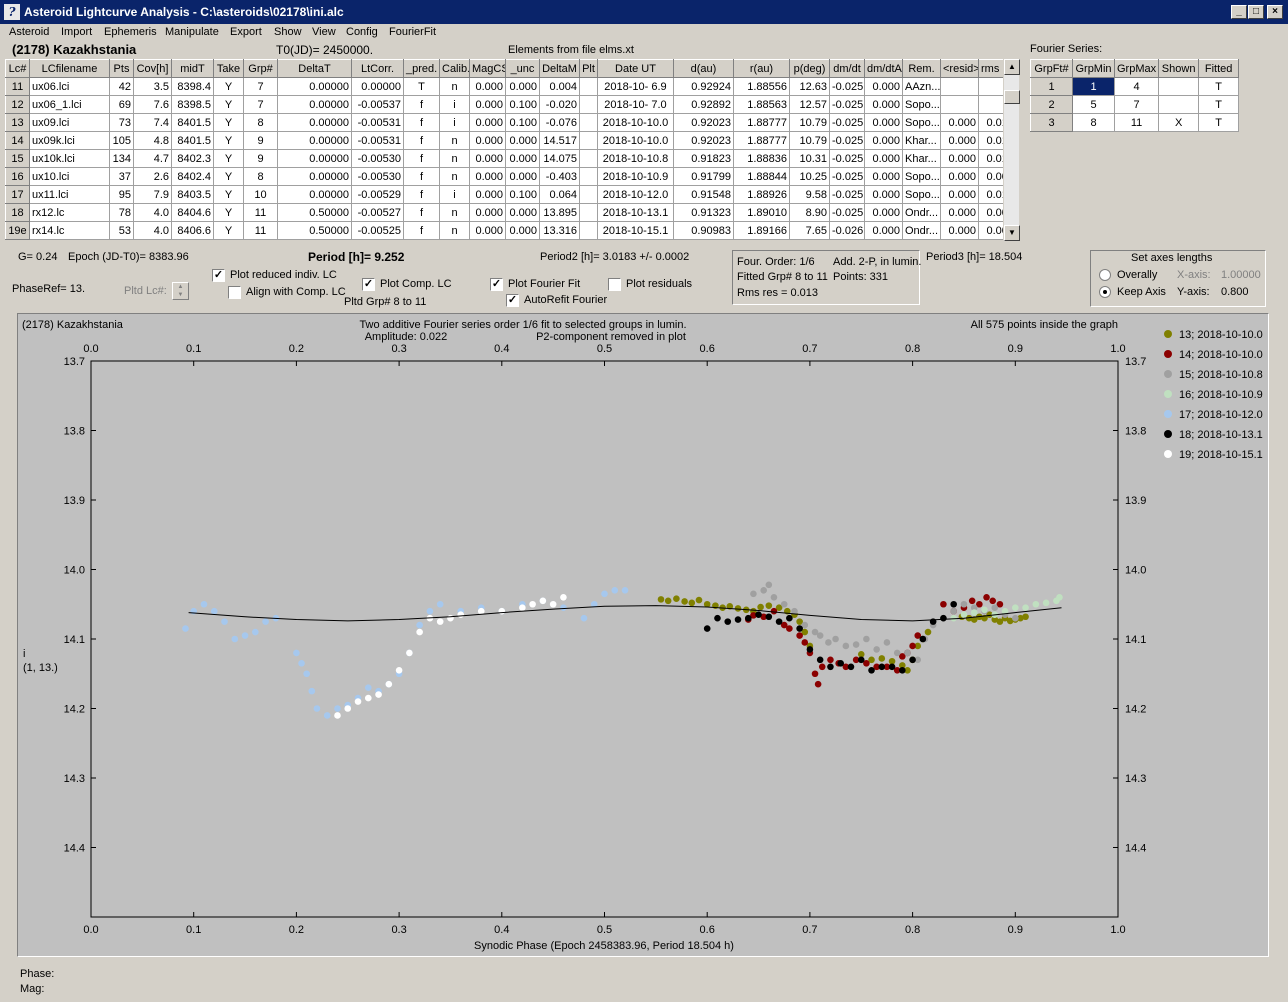  Describe the element at coordinates (152, 212) in the screenshot. I see `table-cell: 4.0` at that location.